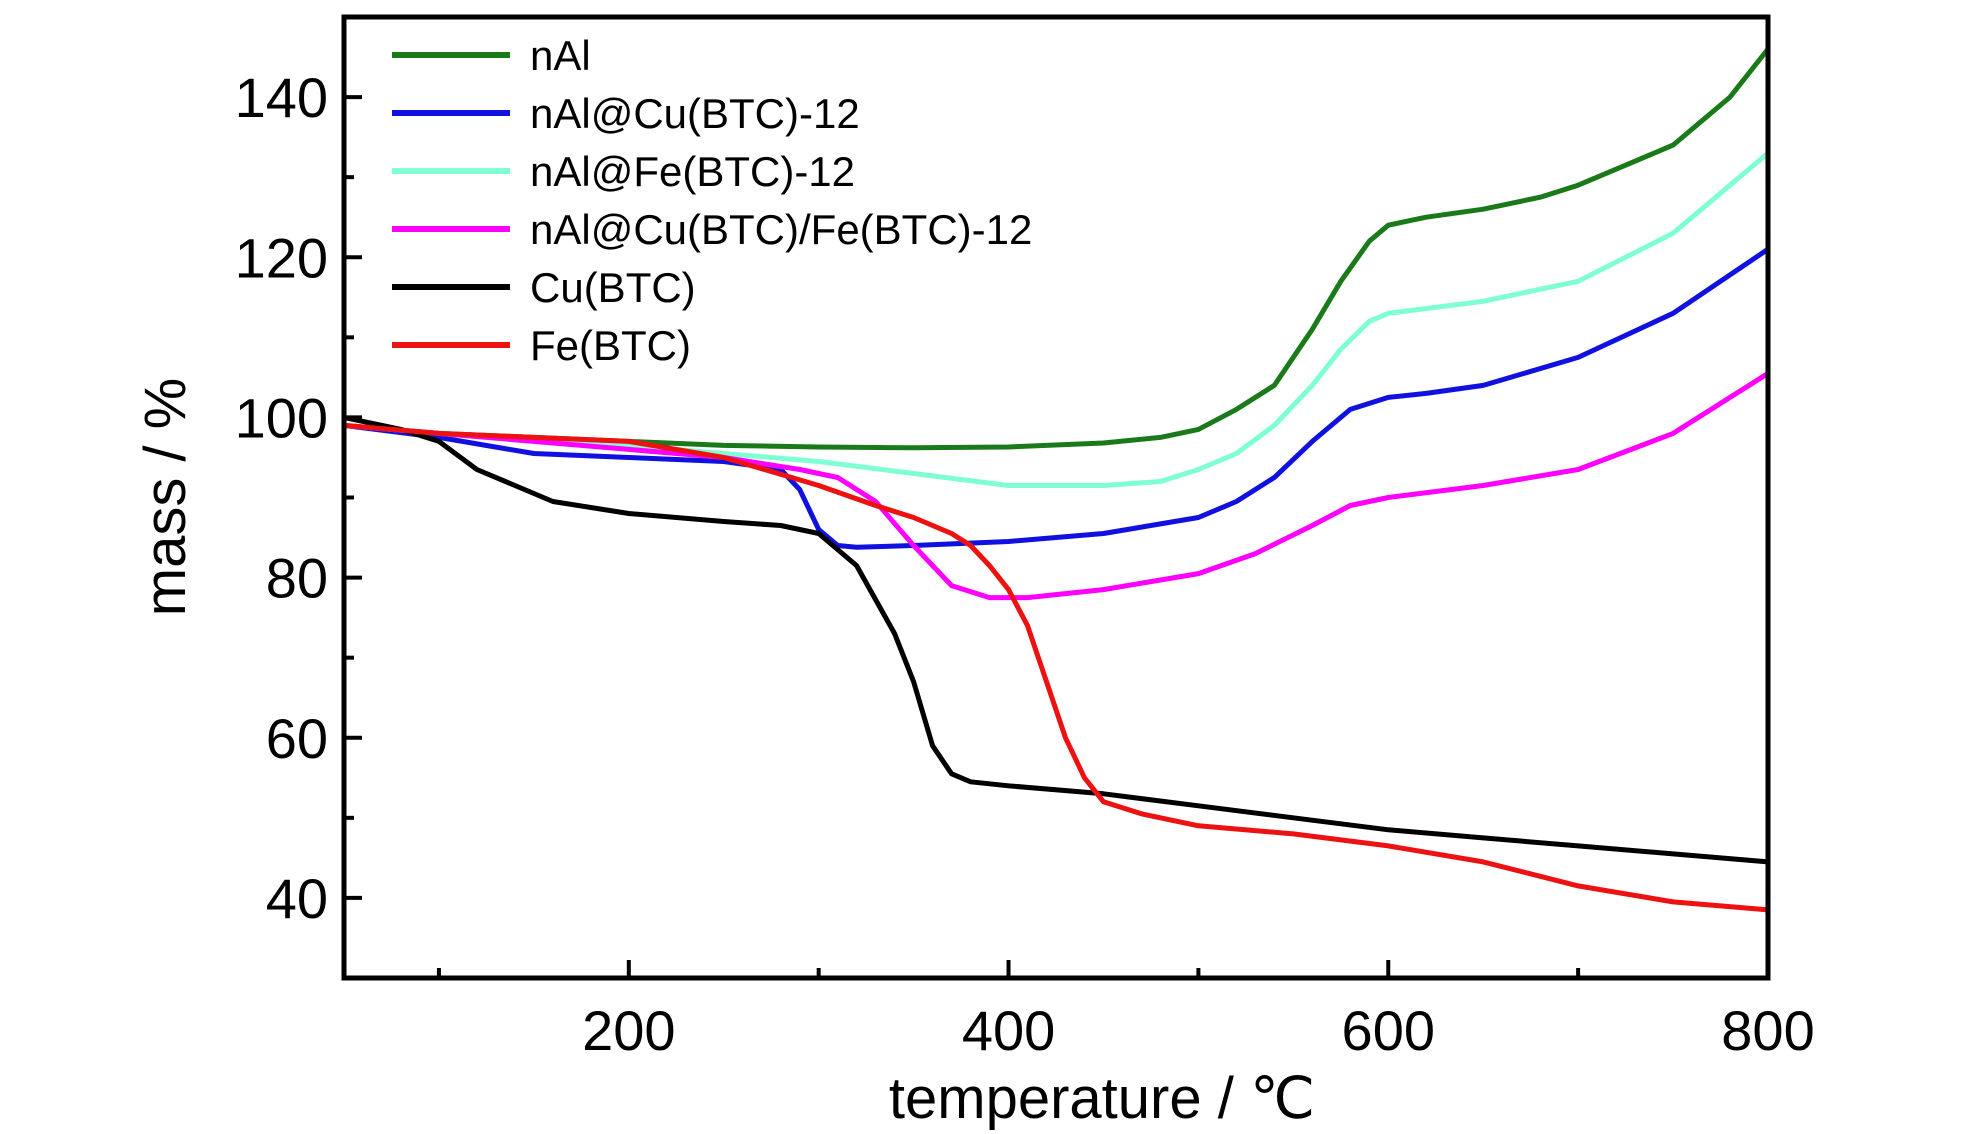  Describe the element at coordinates (1767, 1030) in the screenshot. I see `x-tick-label-3: 800` at that location.